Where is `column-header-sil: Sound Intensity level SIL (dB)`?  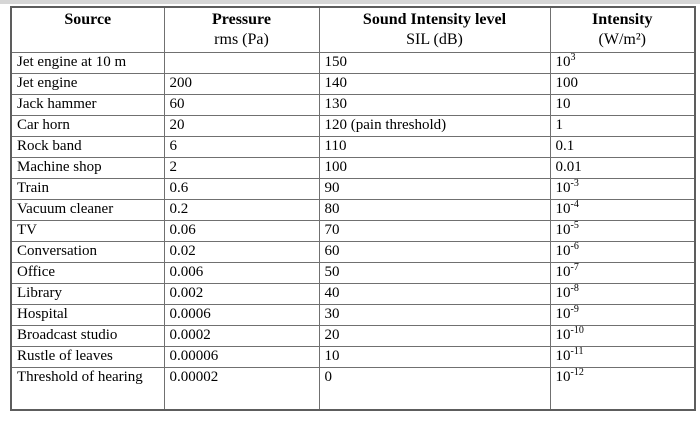
column-header-sil: Sound Intensity level SIL (dB) is located at coordinates (434, 29).